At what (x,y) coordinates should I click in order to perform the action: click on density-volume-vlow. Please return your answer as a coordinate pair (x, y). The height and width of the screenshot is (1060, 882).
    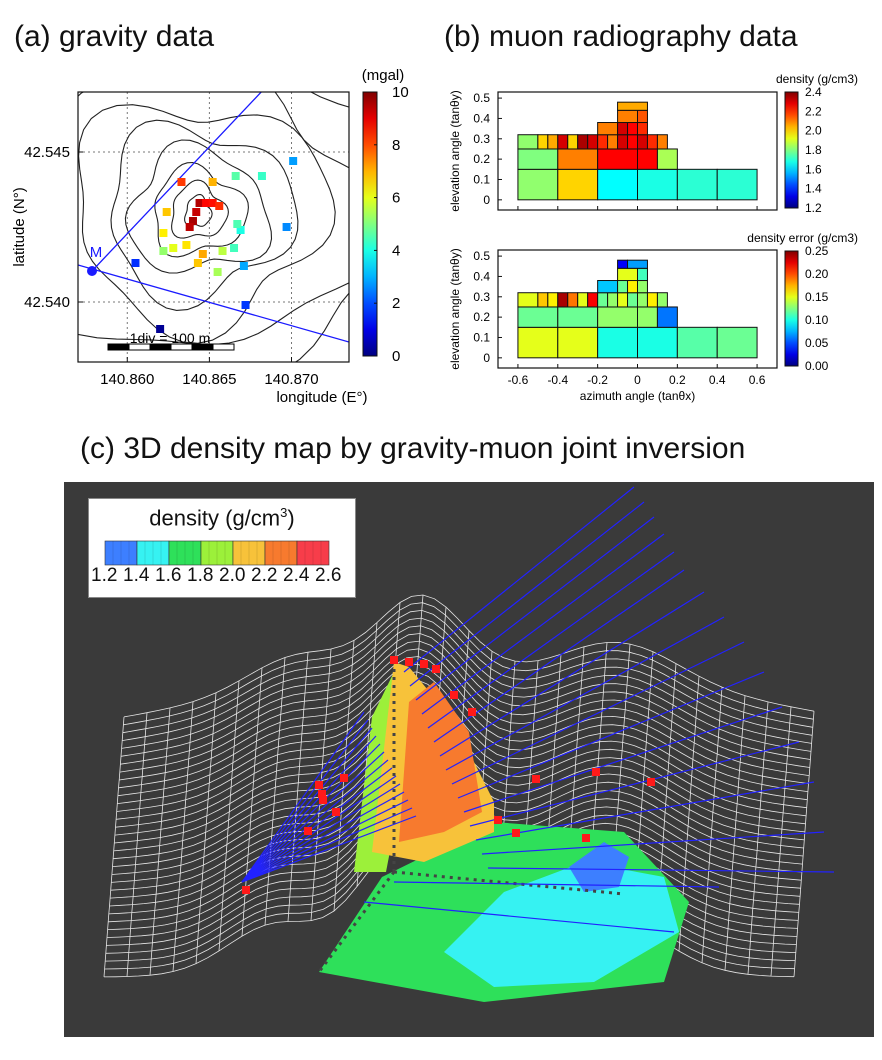
    Looking at the image, I should click on (599, 867).